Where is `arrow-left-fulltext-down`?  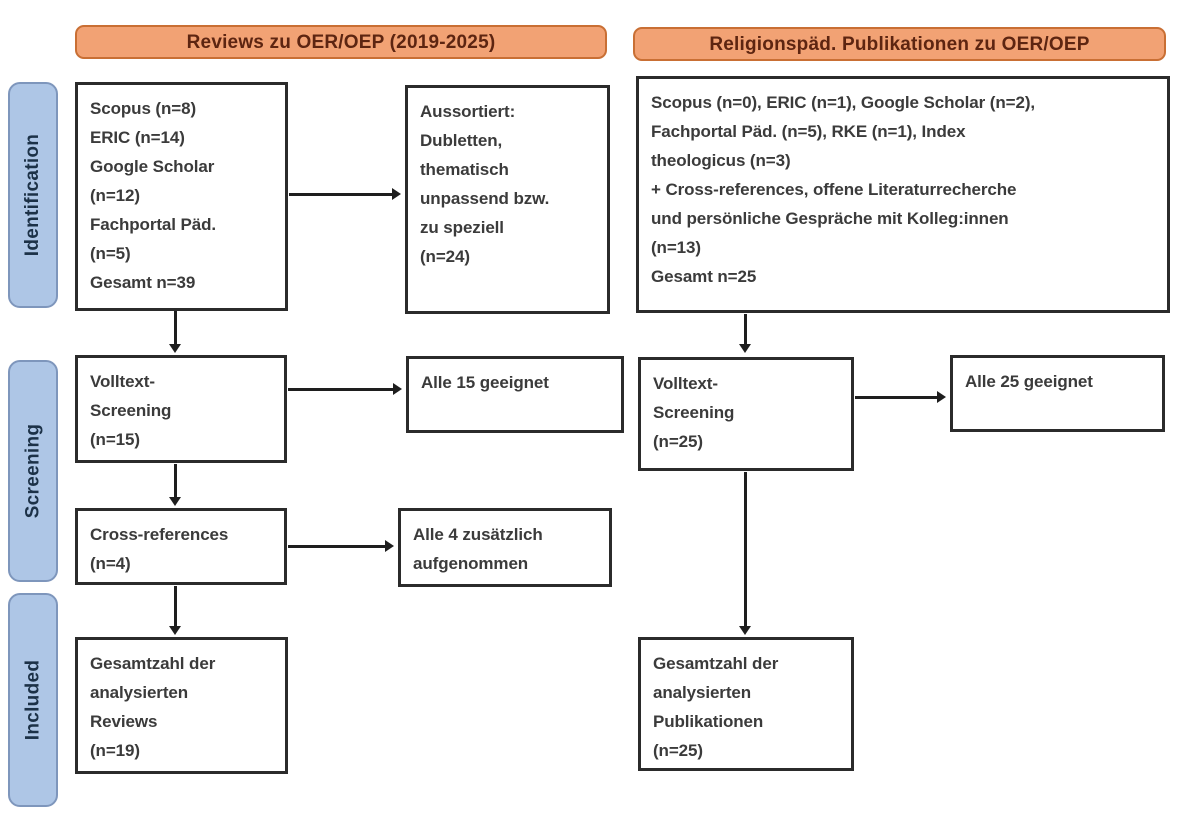 arrow-left-fulltext-down is located at coordinates (175, 485).